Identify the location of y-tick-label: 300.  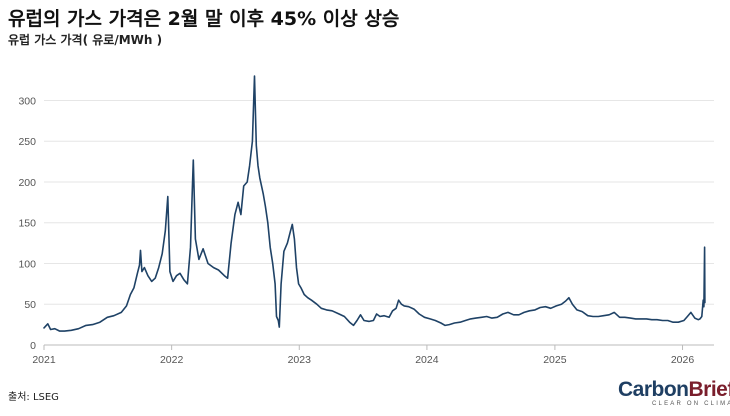
(27, 101).